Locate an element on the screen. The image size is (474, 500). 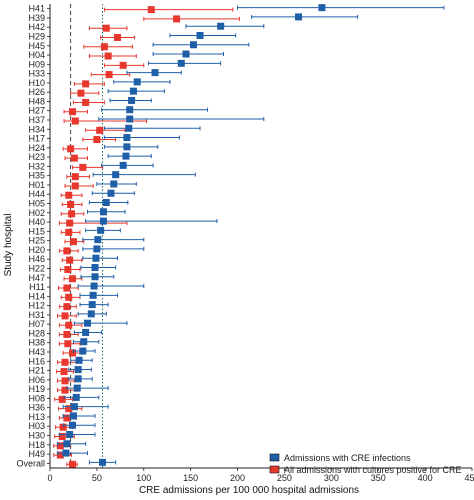
x-tick-label-50: 50 is located at coordinates (97, 478).